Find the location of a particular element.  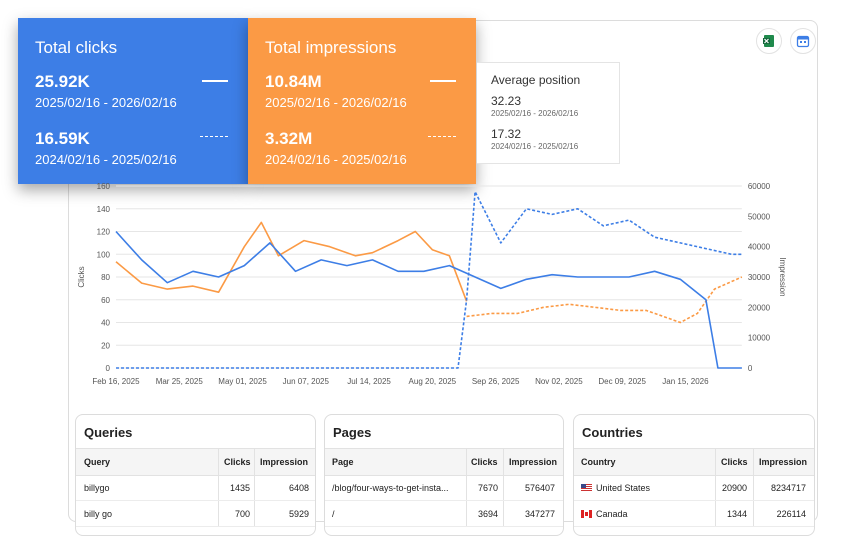

position-current-value: 32.23 is located at coordinates (506, 101).